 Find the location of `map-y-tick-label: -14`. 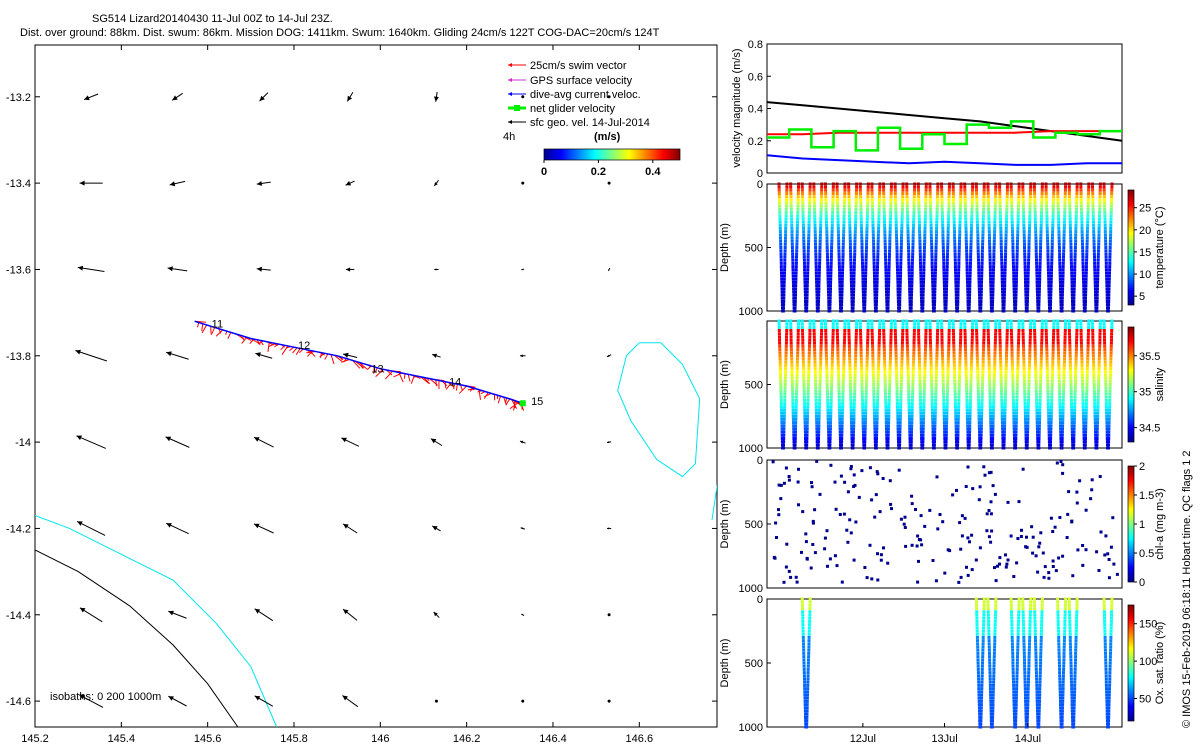

map-y-tick-label: -14 is located at coordinates (23, 443).